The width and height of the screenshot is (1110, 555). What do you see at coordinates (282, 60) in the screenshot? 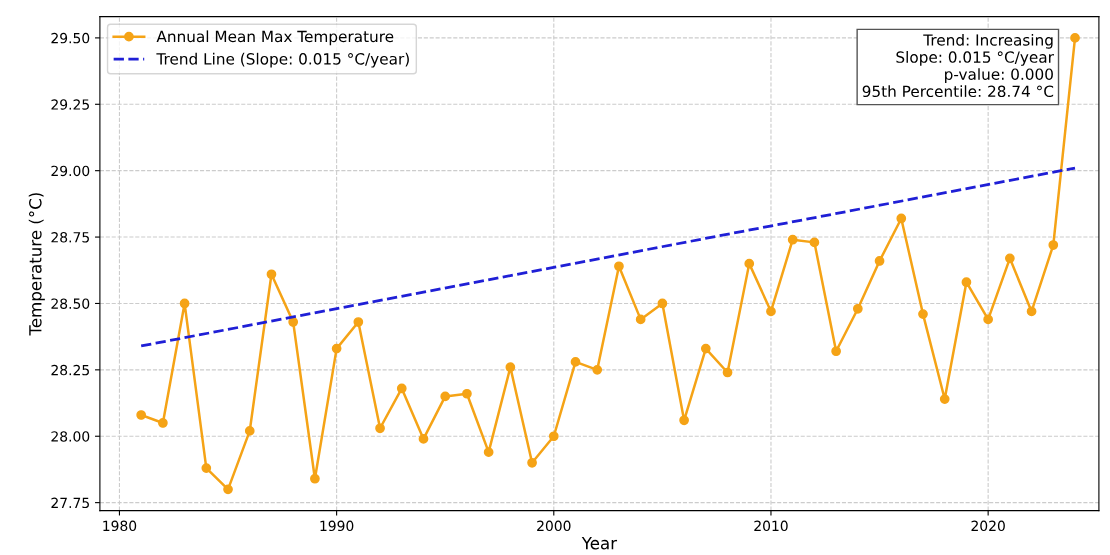
I see `legend-label: Trend Line (Slope: 0.015 °C/year)` at bounding box center [282, 60].